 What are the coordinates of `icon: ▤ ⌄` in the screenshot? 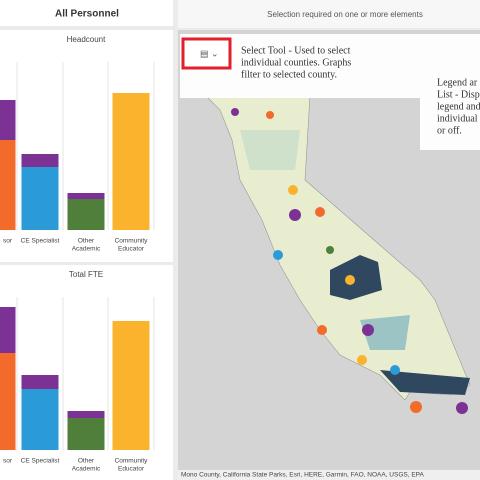 It's located at (209, 53).